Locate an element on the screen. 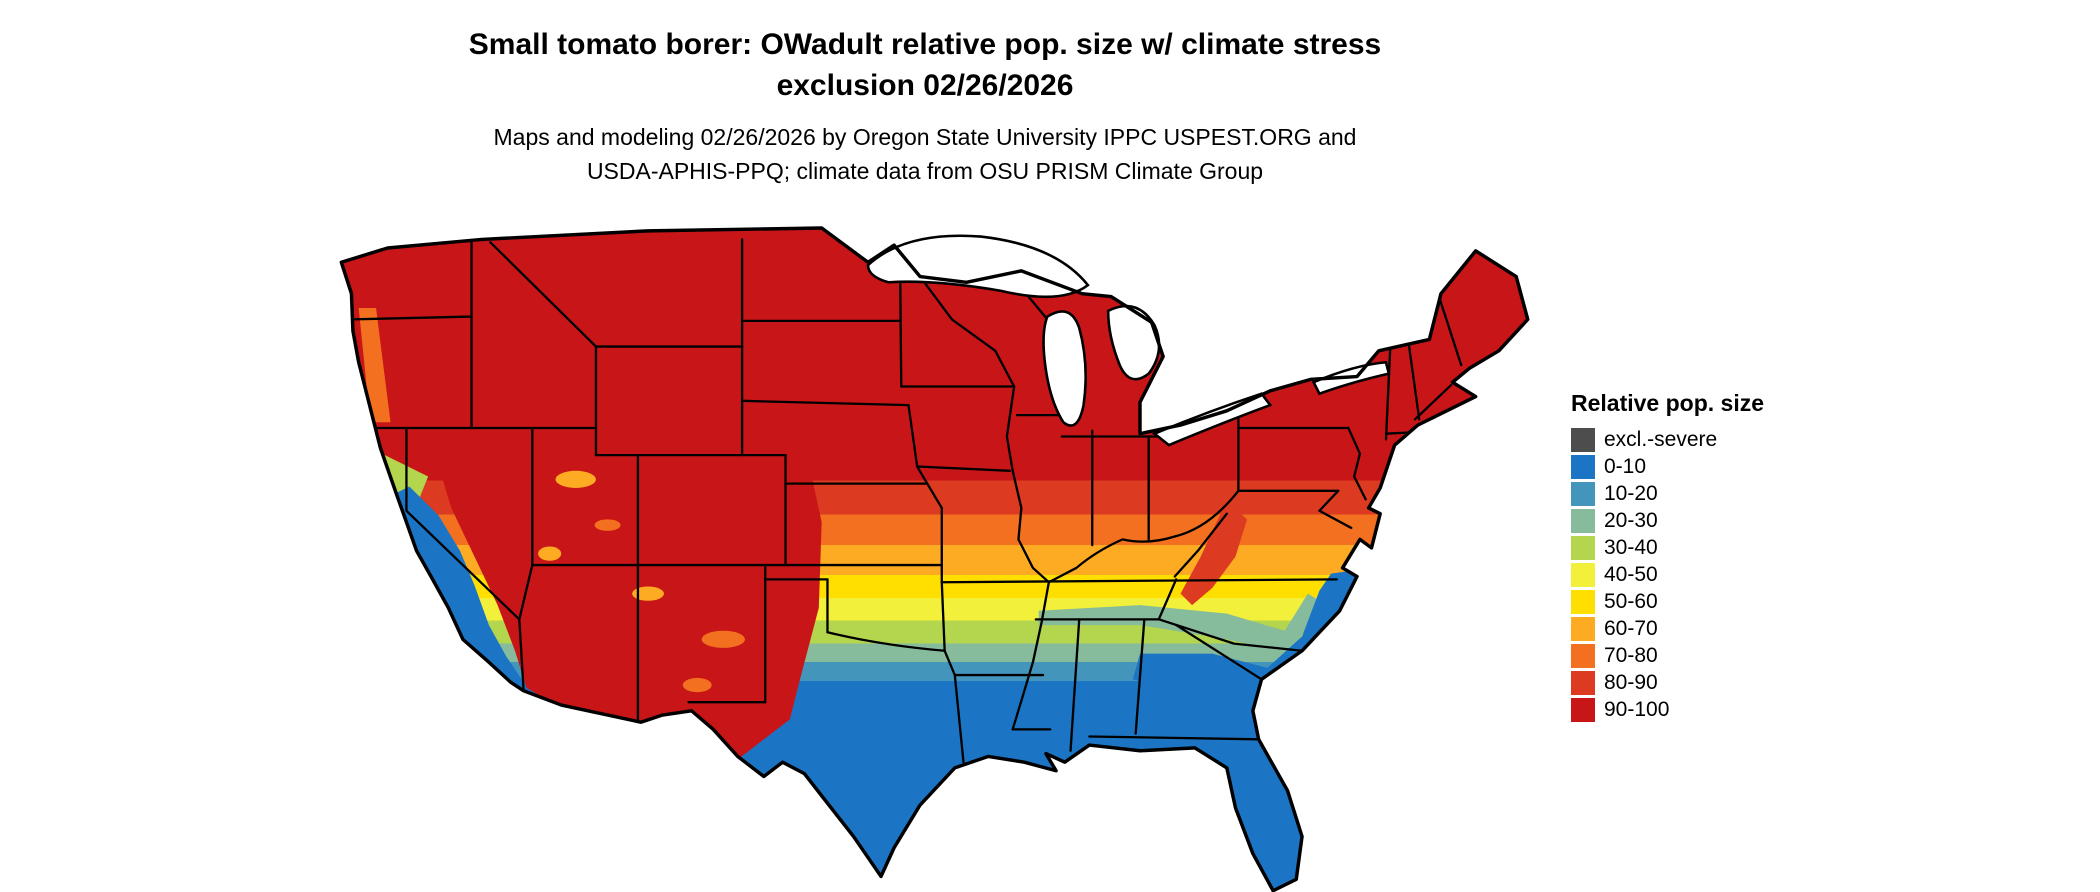  legend-label: 60-70 is located at coordinates (1631, 628).